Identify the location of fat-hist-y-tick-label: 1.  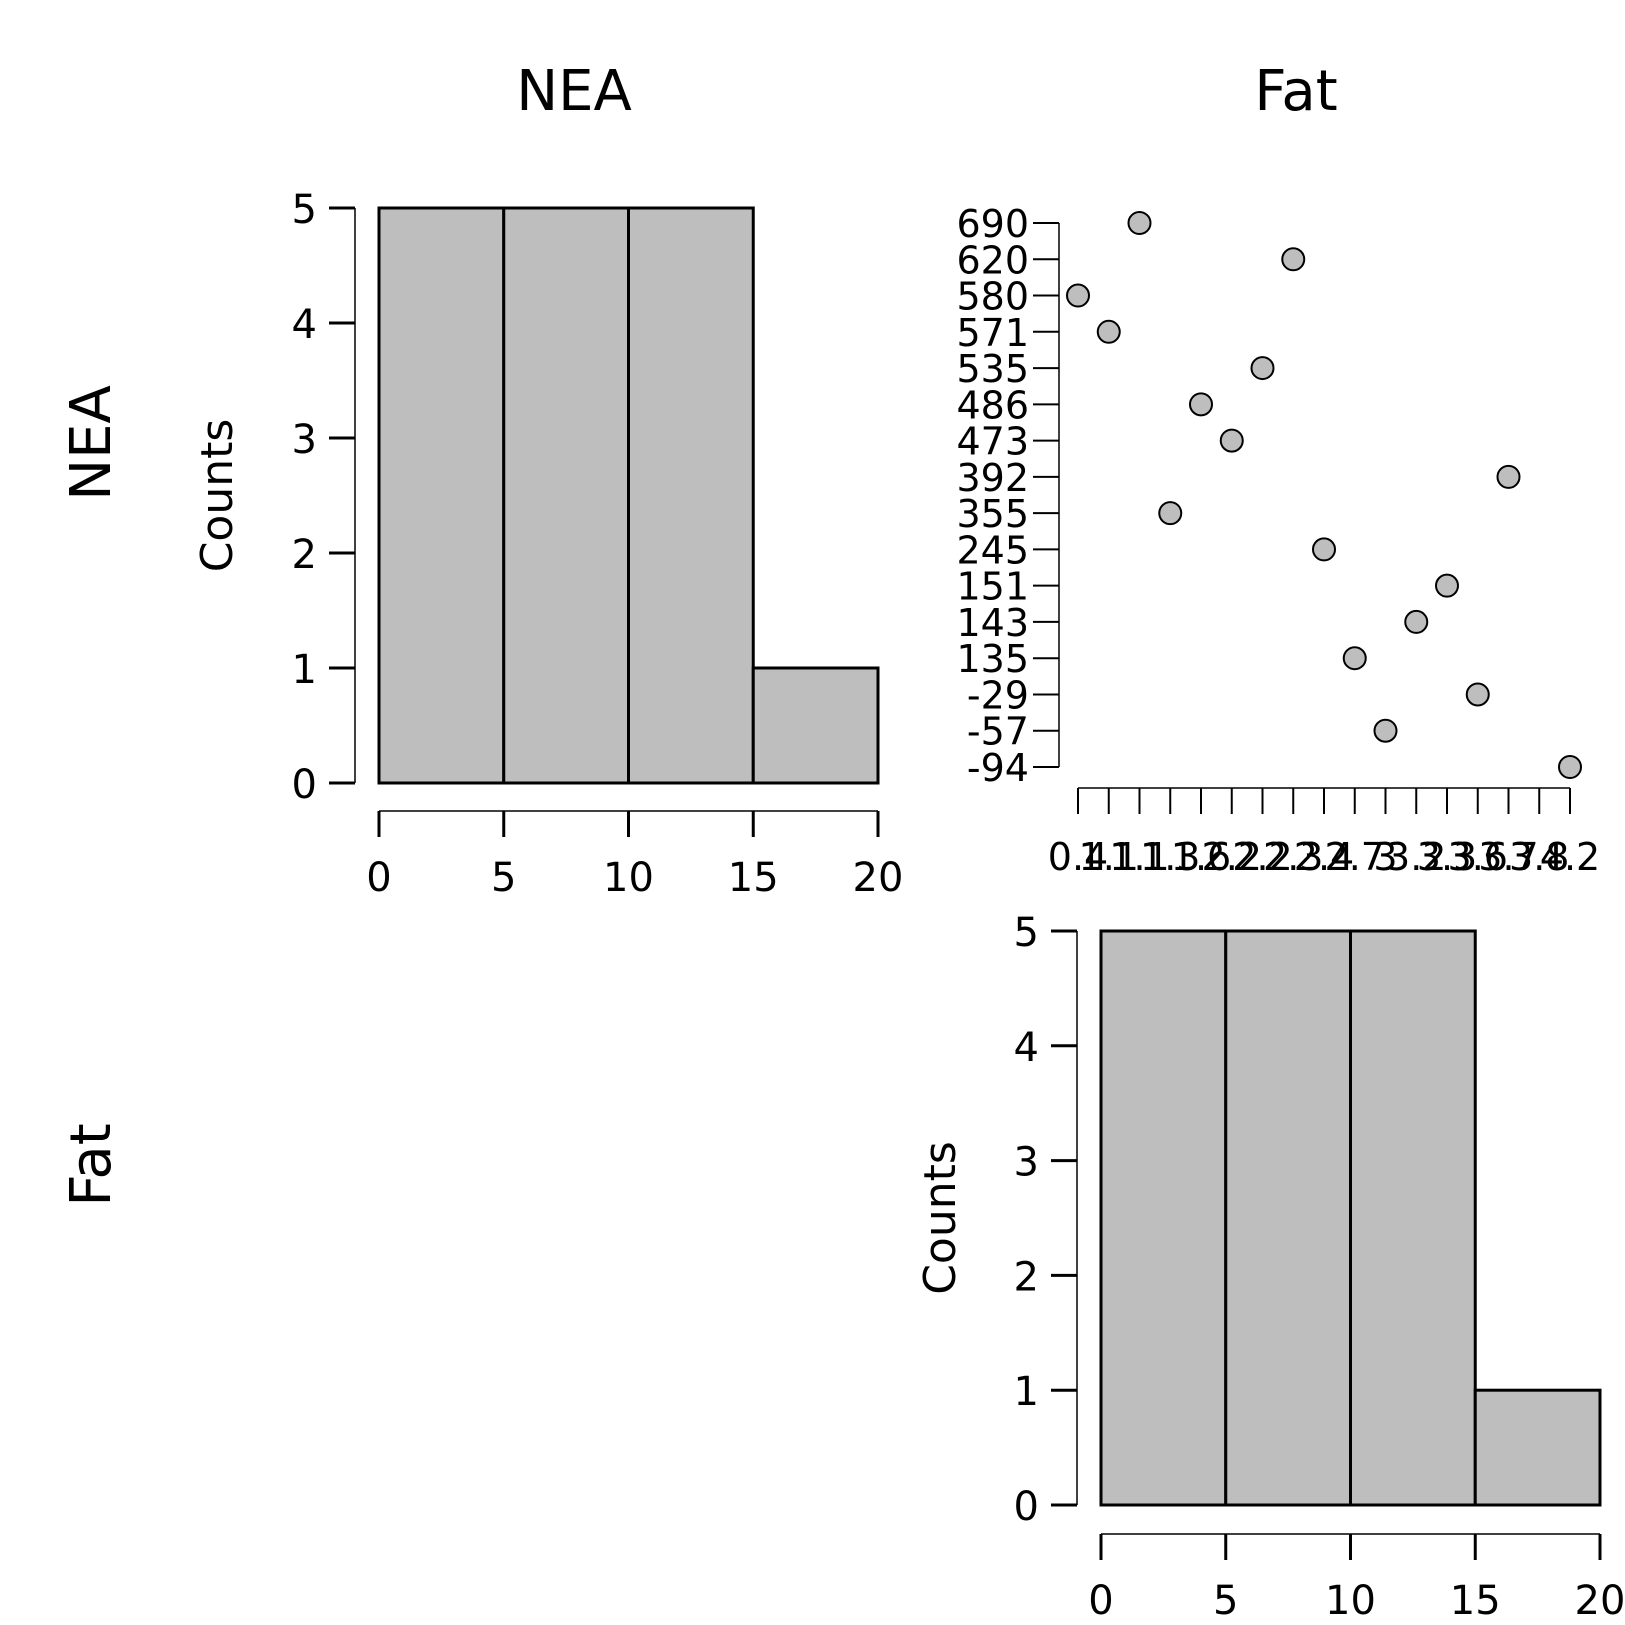
(1026, 1392).